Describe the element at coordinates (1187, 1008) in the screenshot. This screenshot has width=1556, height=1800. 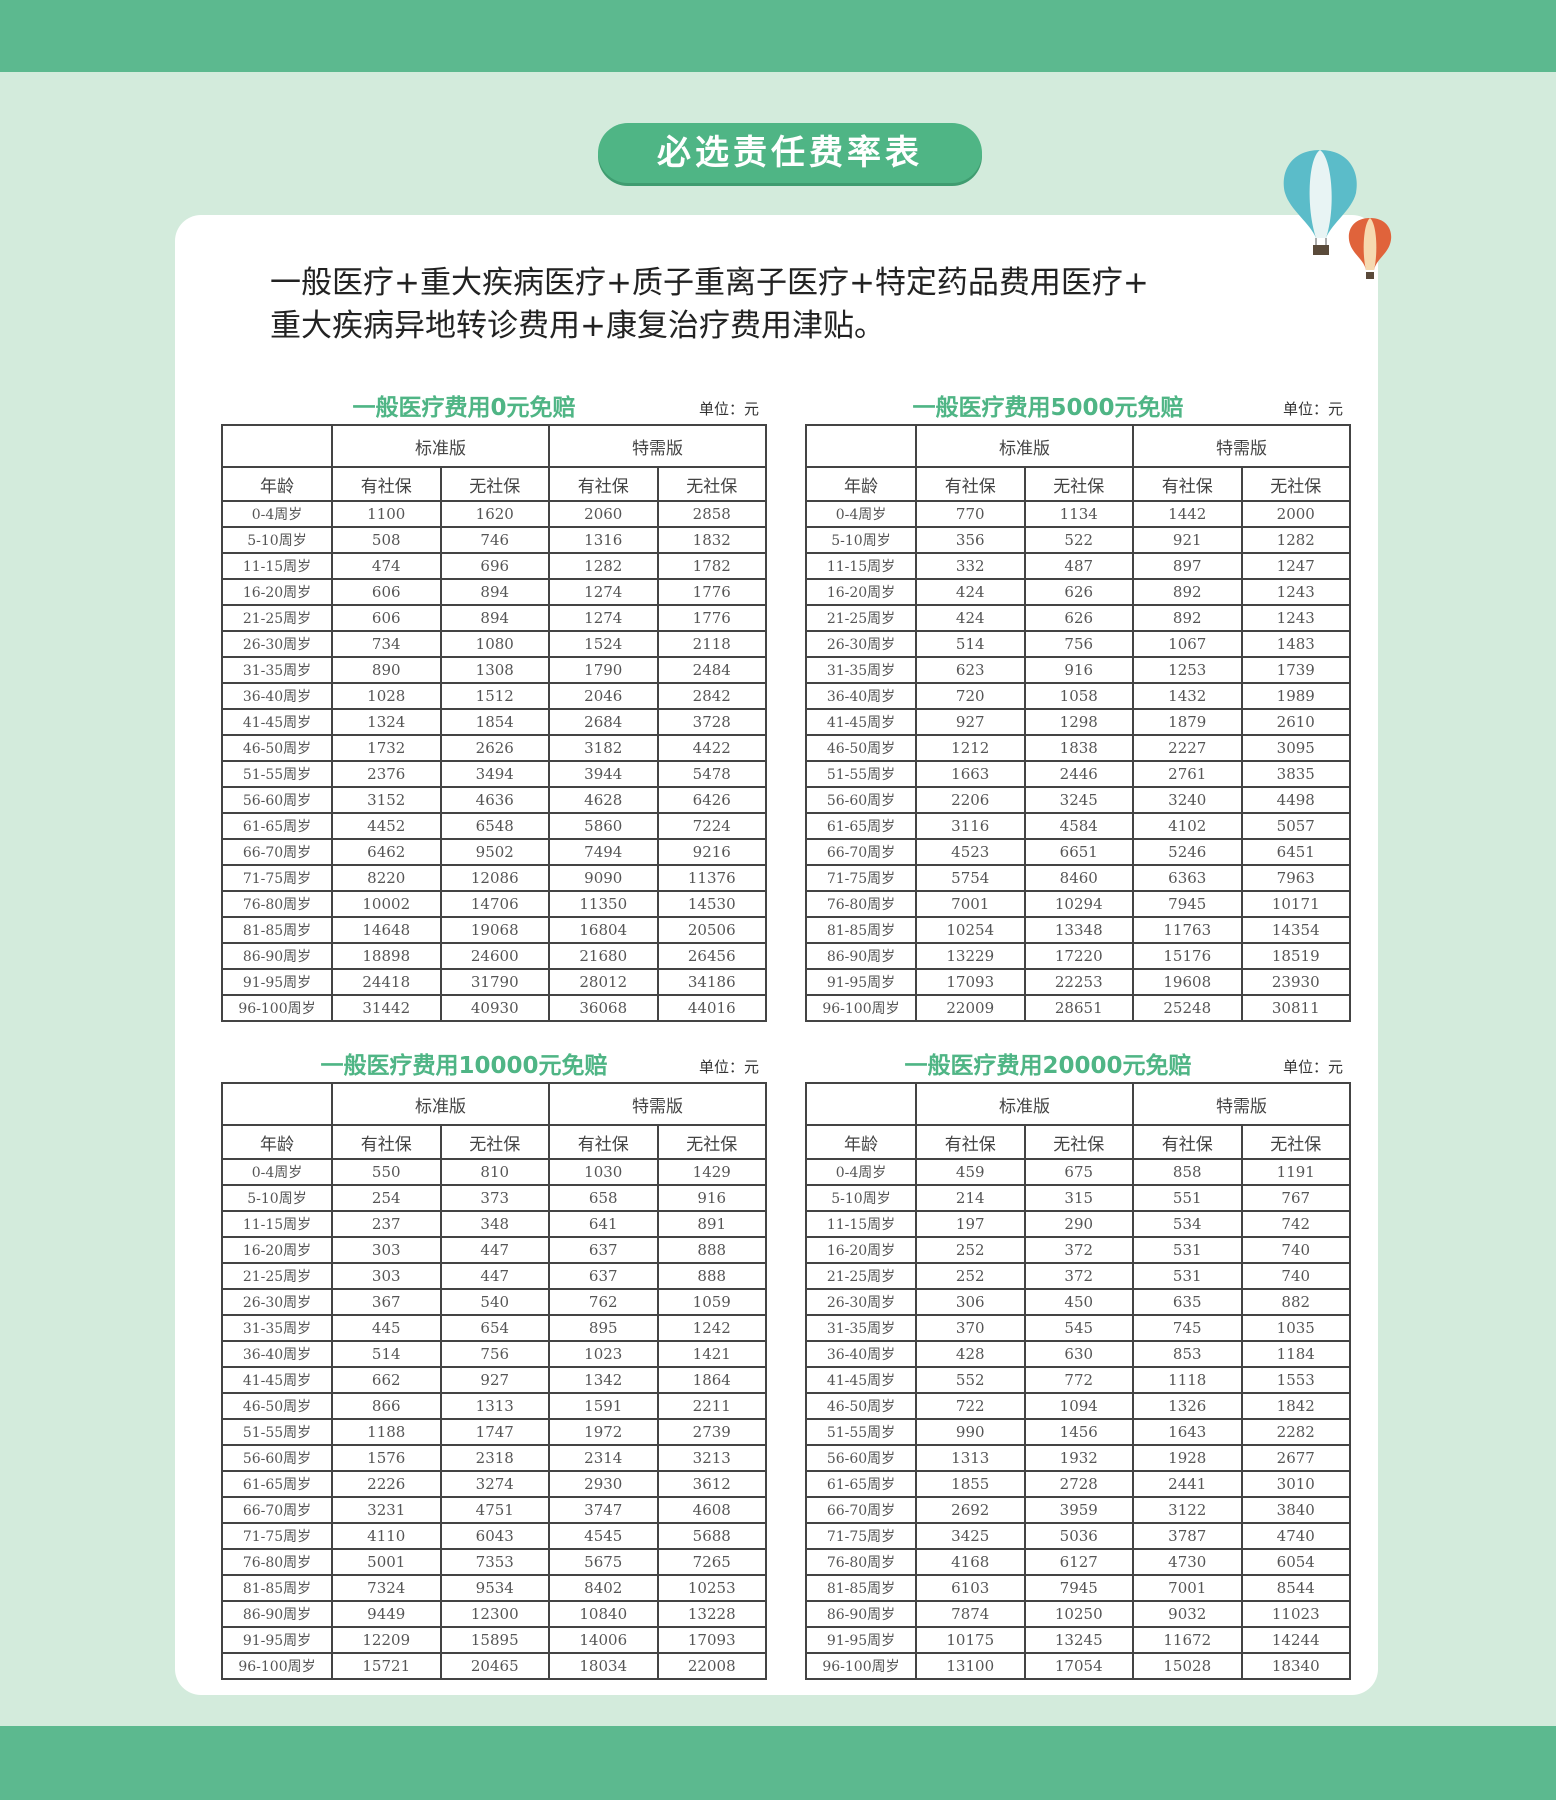
I see `premium-cell: 25248` at that location.